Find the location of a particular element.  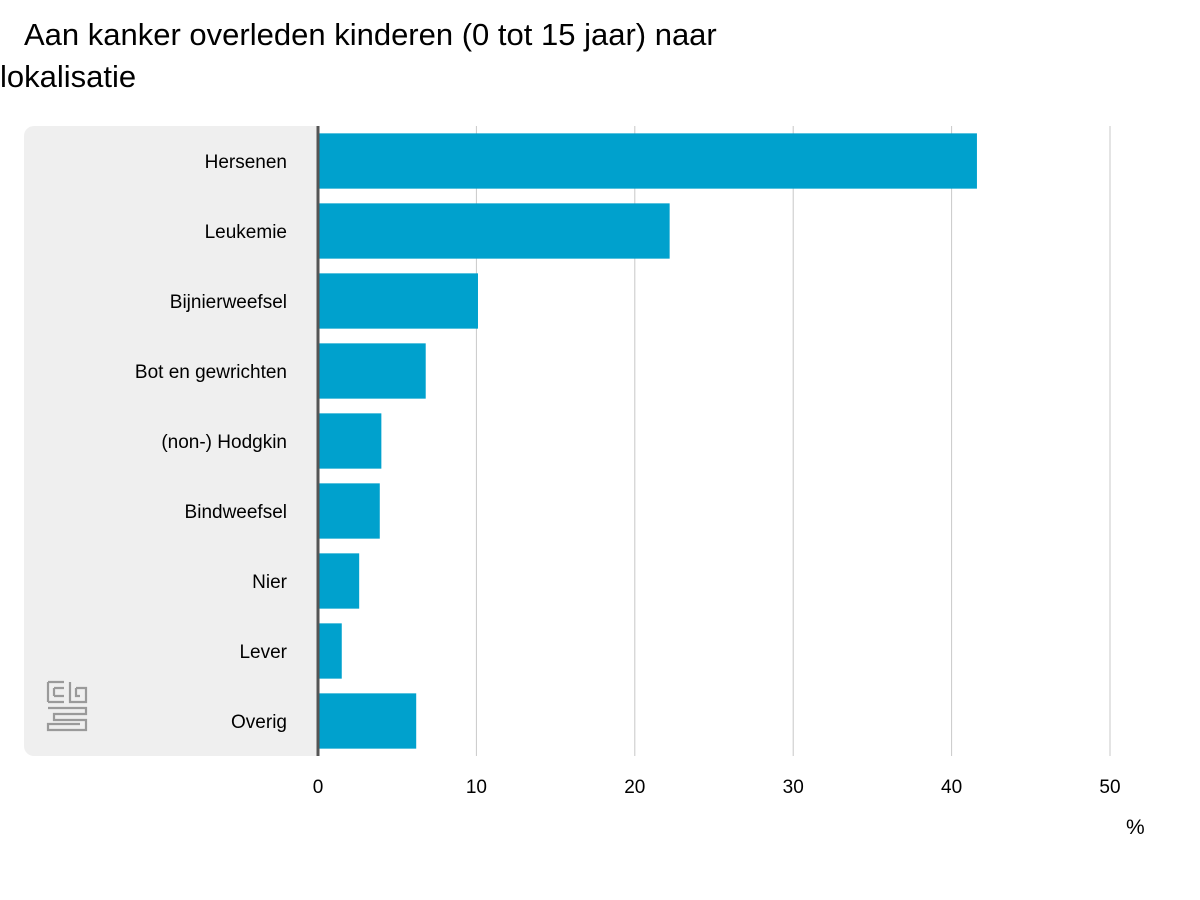

x-tick-labels: 0 10 20 30 40 50 is located at coordinates (717, 787).